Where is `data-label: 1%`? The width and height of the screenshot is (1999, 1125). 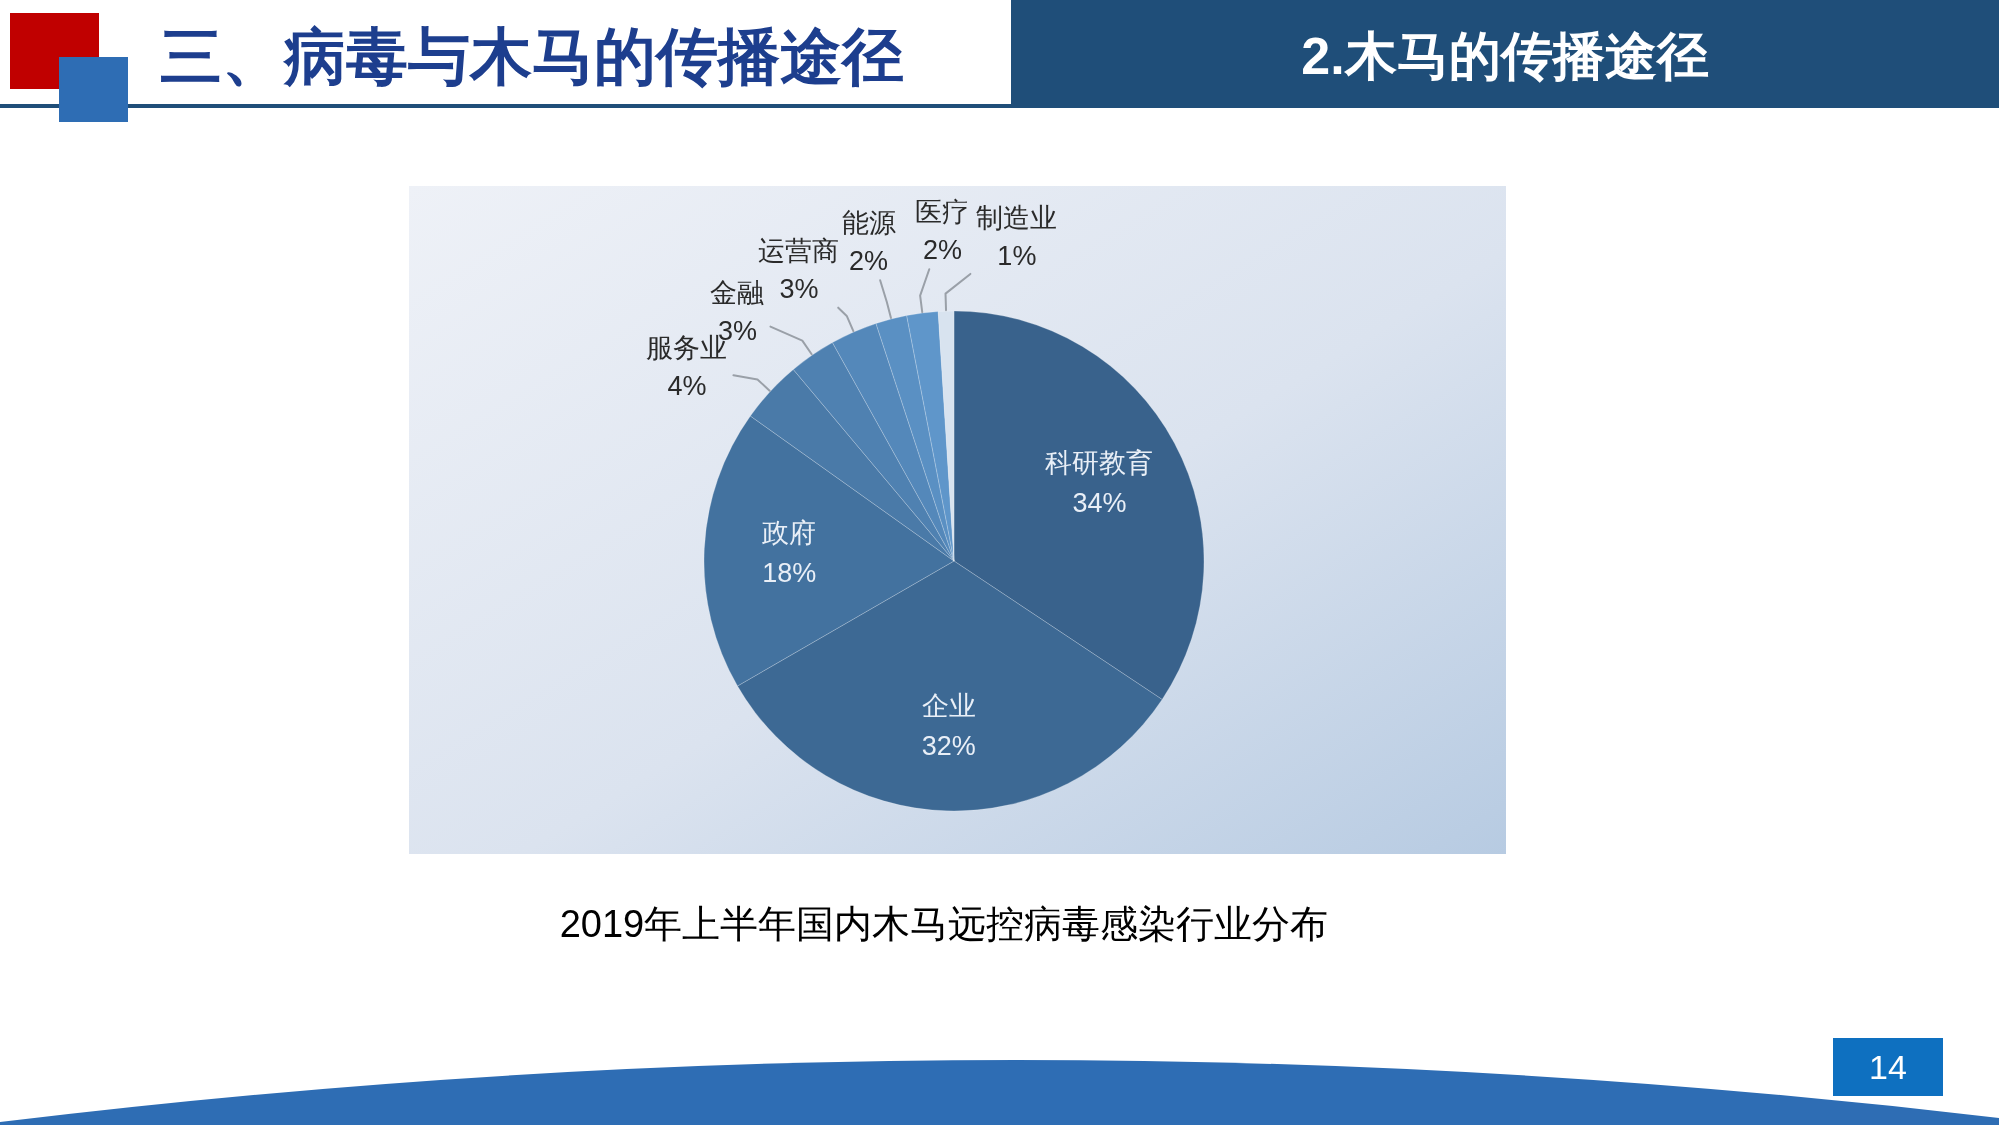
data-label: 1% is located at coordinates (1017, 256).